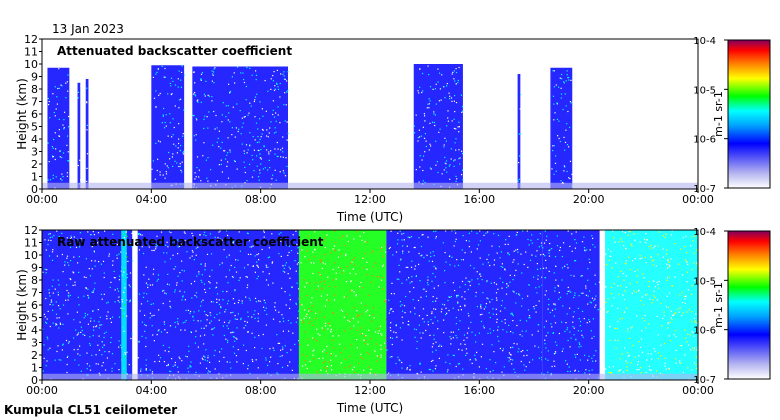 Image resolution: width=780 pixels, height=420 pixels. Describe the element at coordinates (190, 242) in the screenshot. I see `panel-title: Raw attenuated backscatter coefficient` at that location.